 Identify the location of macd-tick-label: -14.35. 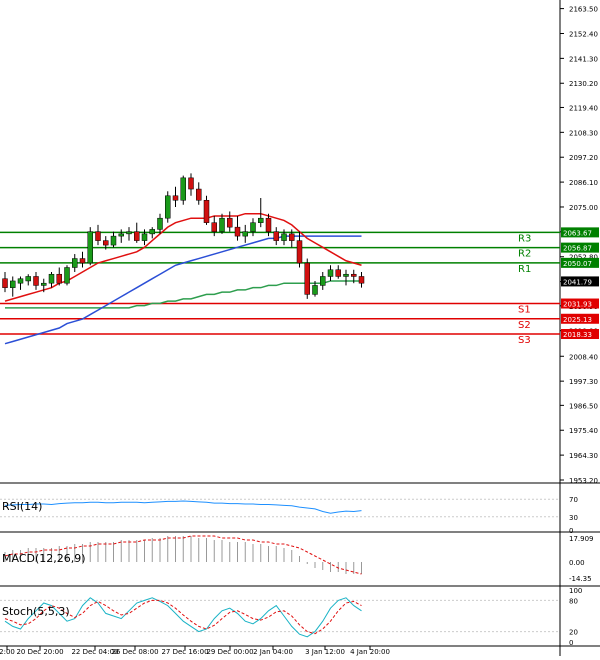
(580, 579).